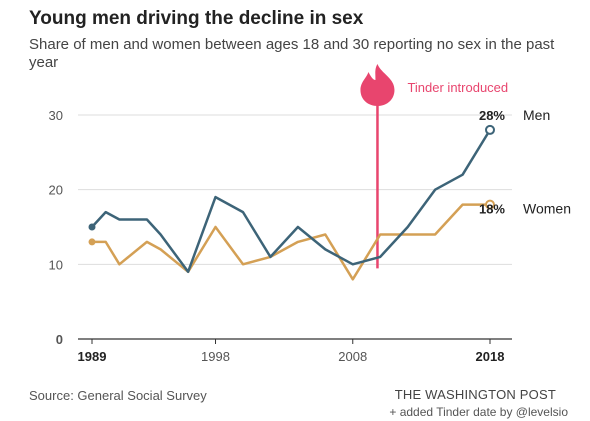 The image size is (590, 421). Describe the element at coordinates (457, 87) in the screenshot. I see `tinder-label: Tinder introduced` at that location.